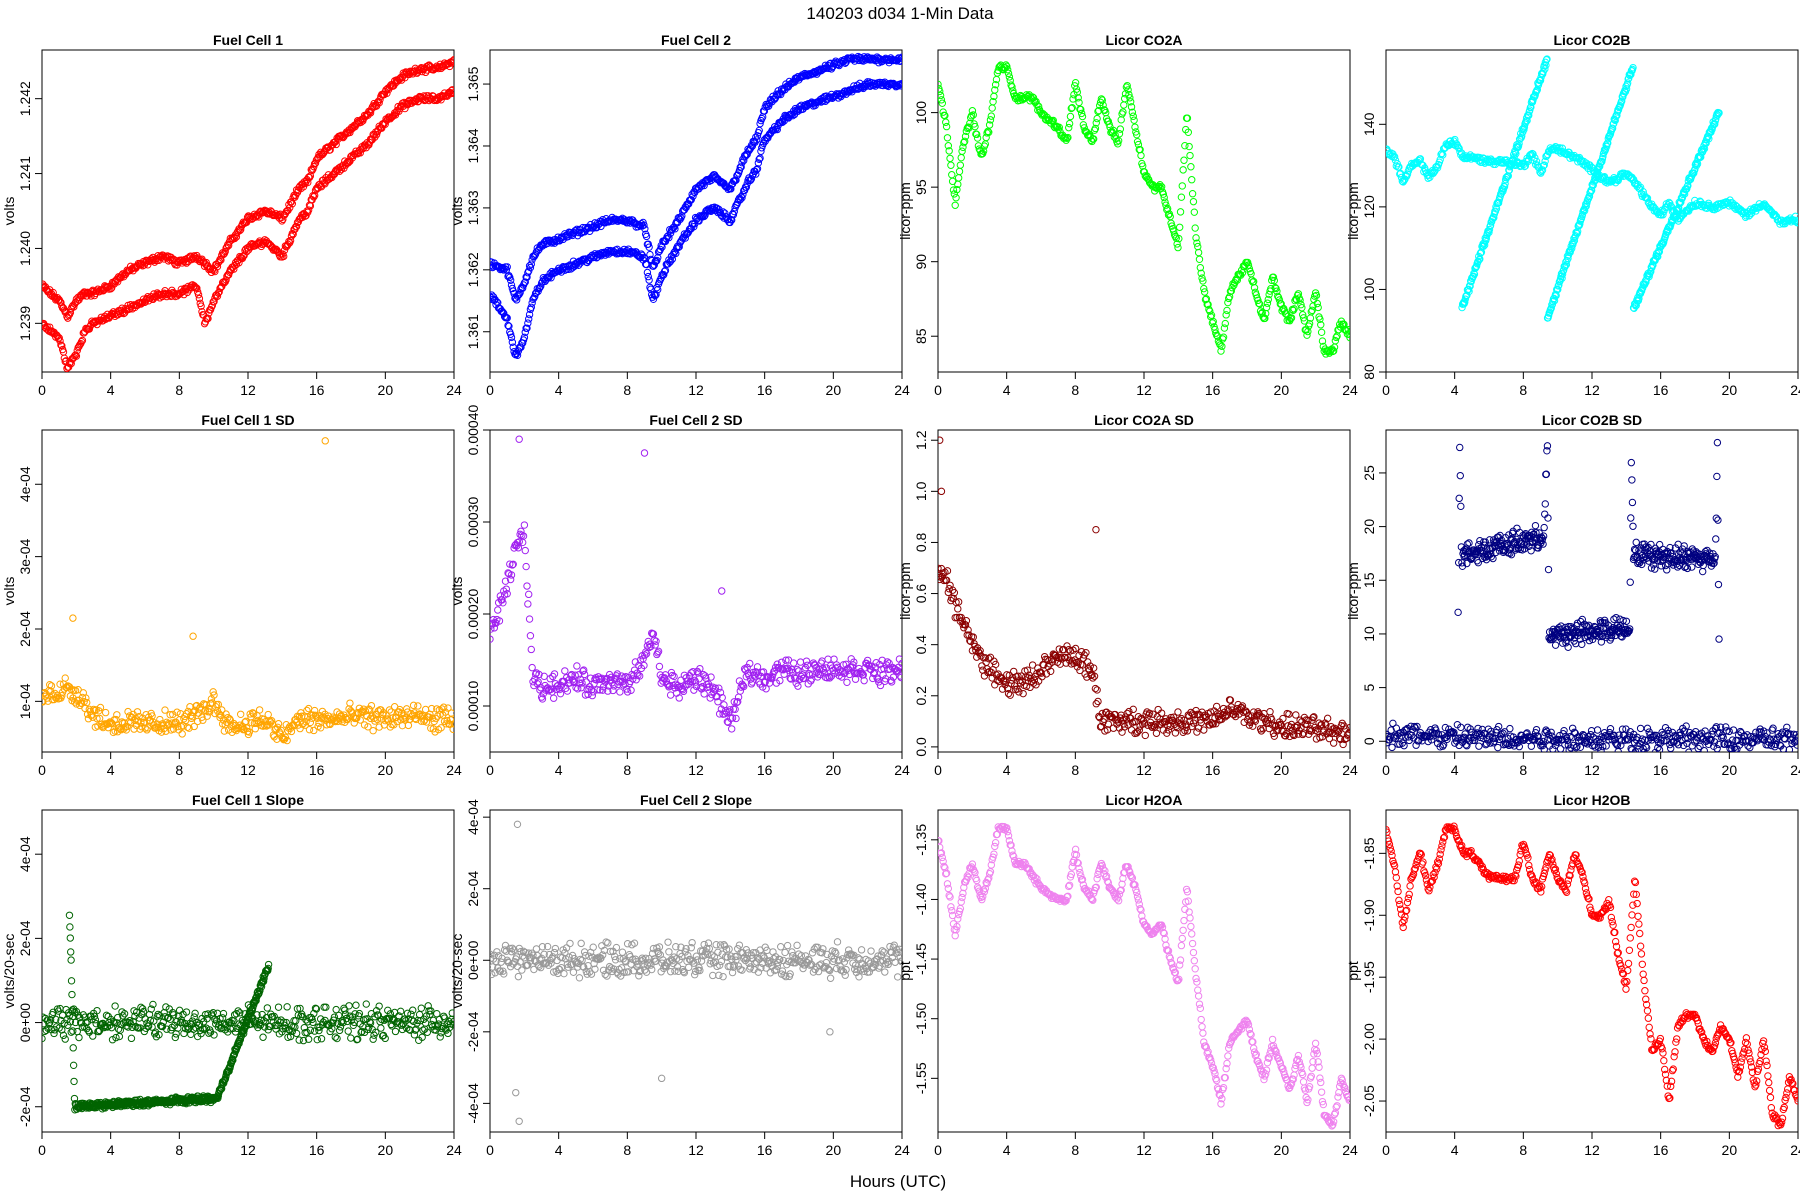  I want to click on panel-title: Fuel Cell 1, so click(248, 40).